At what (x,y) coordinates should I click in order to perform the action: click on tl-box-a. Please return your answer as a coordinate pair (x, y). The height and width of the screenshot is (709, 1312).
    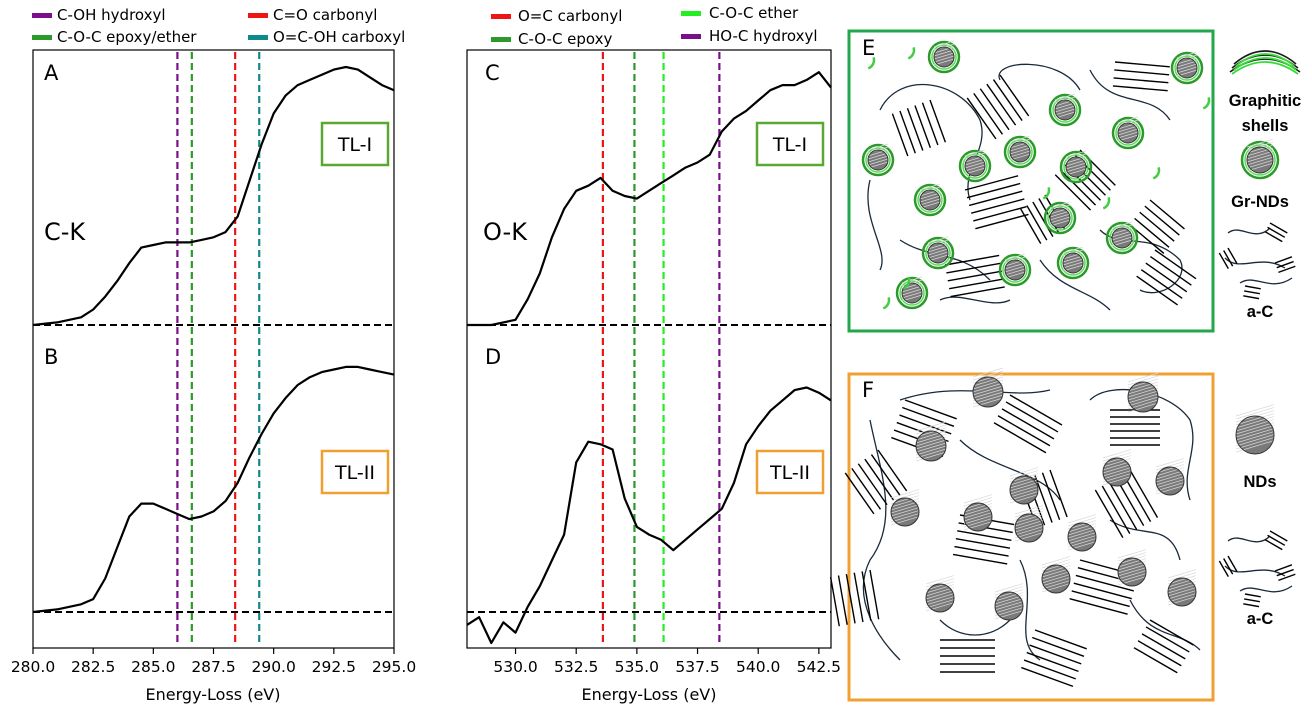
    Looking at the image, I should click on (355, 144).